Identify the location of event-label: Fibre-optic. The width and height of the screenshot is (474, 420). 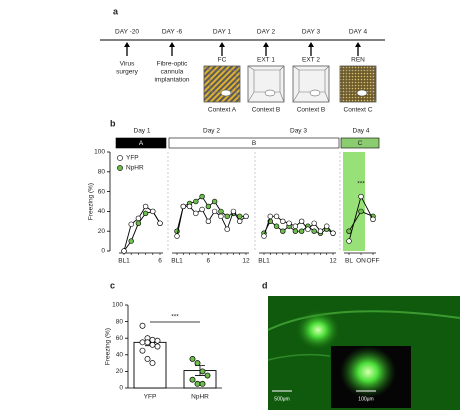
(172, 64).